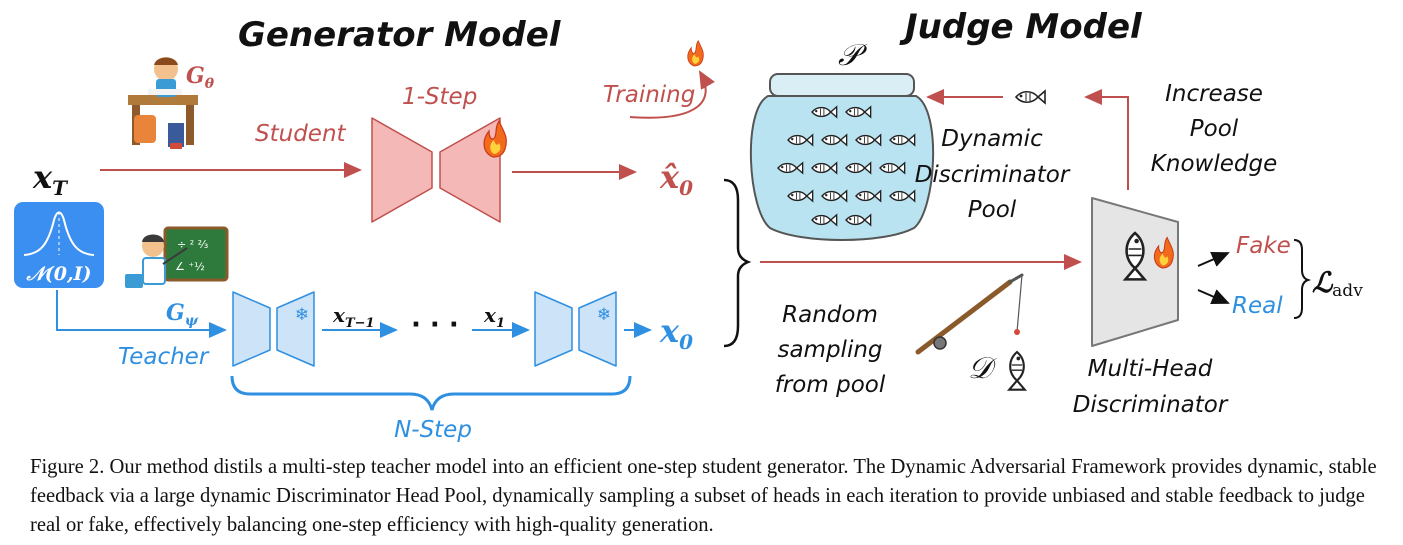 The image size is (1403, 545). I want to click on teacher-block-last, so click(575, 329).